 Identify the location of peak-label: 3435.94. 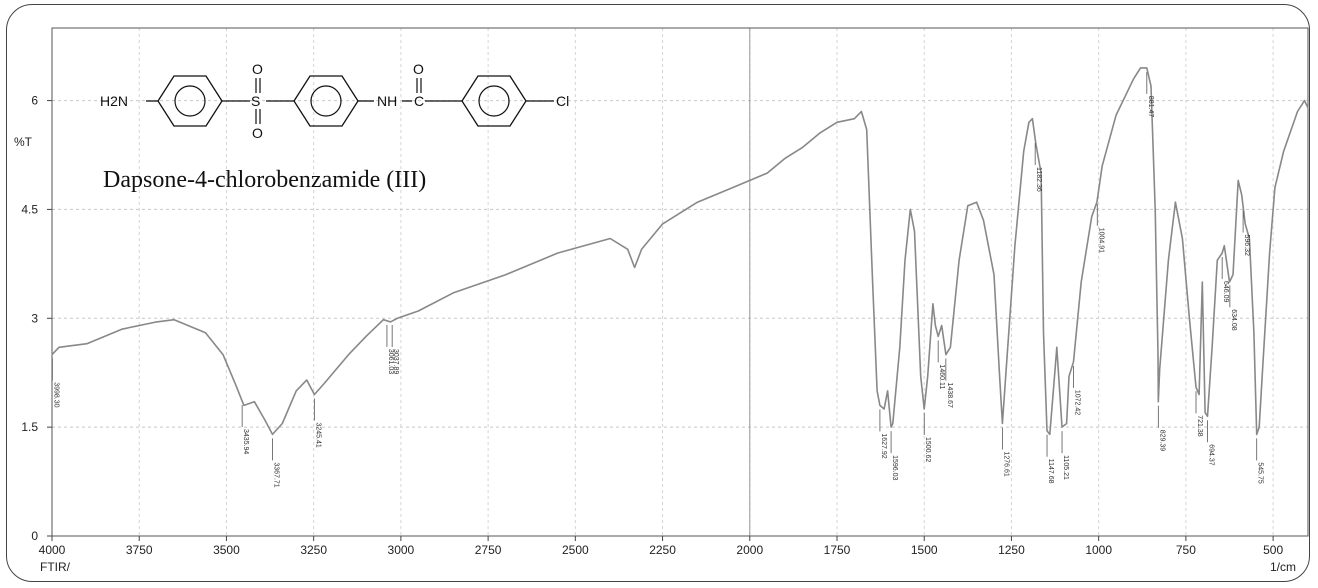
(245, 441).